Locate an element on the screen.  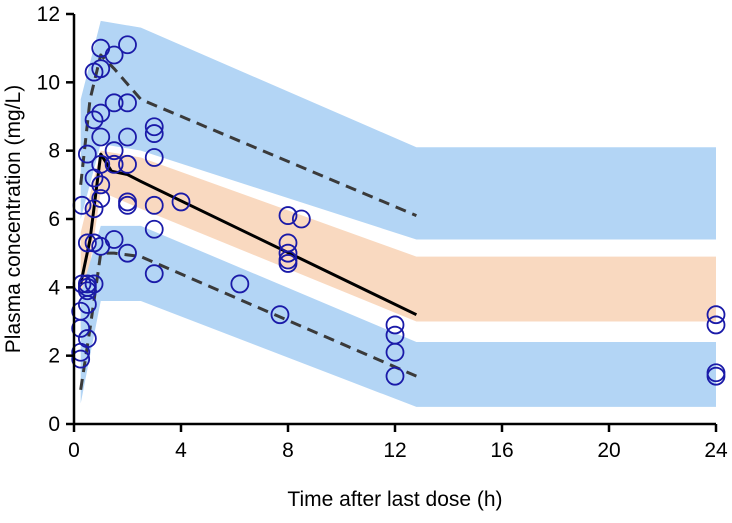
y-tick-label: 12 is located at coordinates (48, 14).